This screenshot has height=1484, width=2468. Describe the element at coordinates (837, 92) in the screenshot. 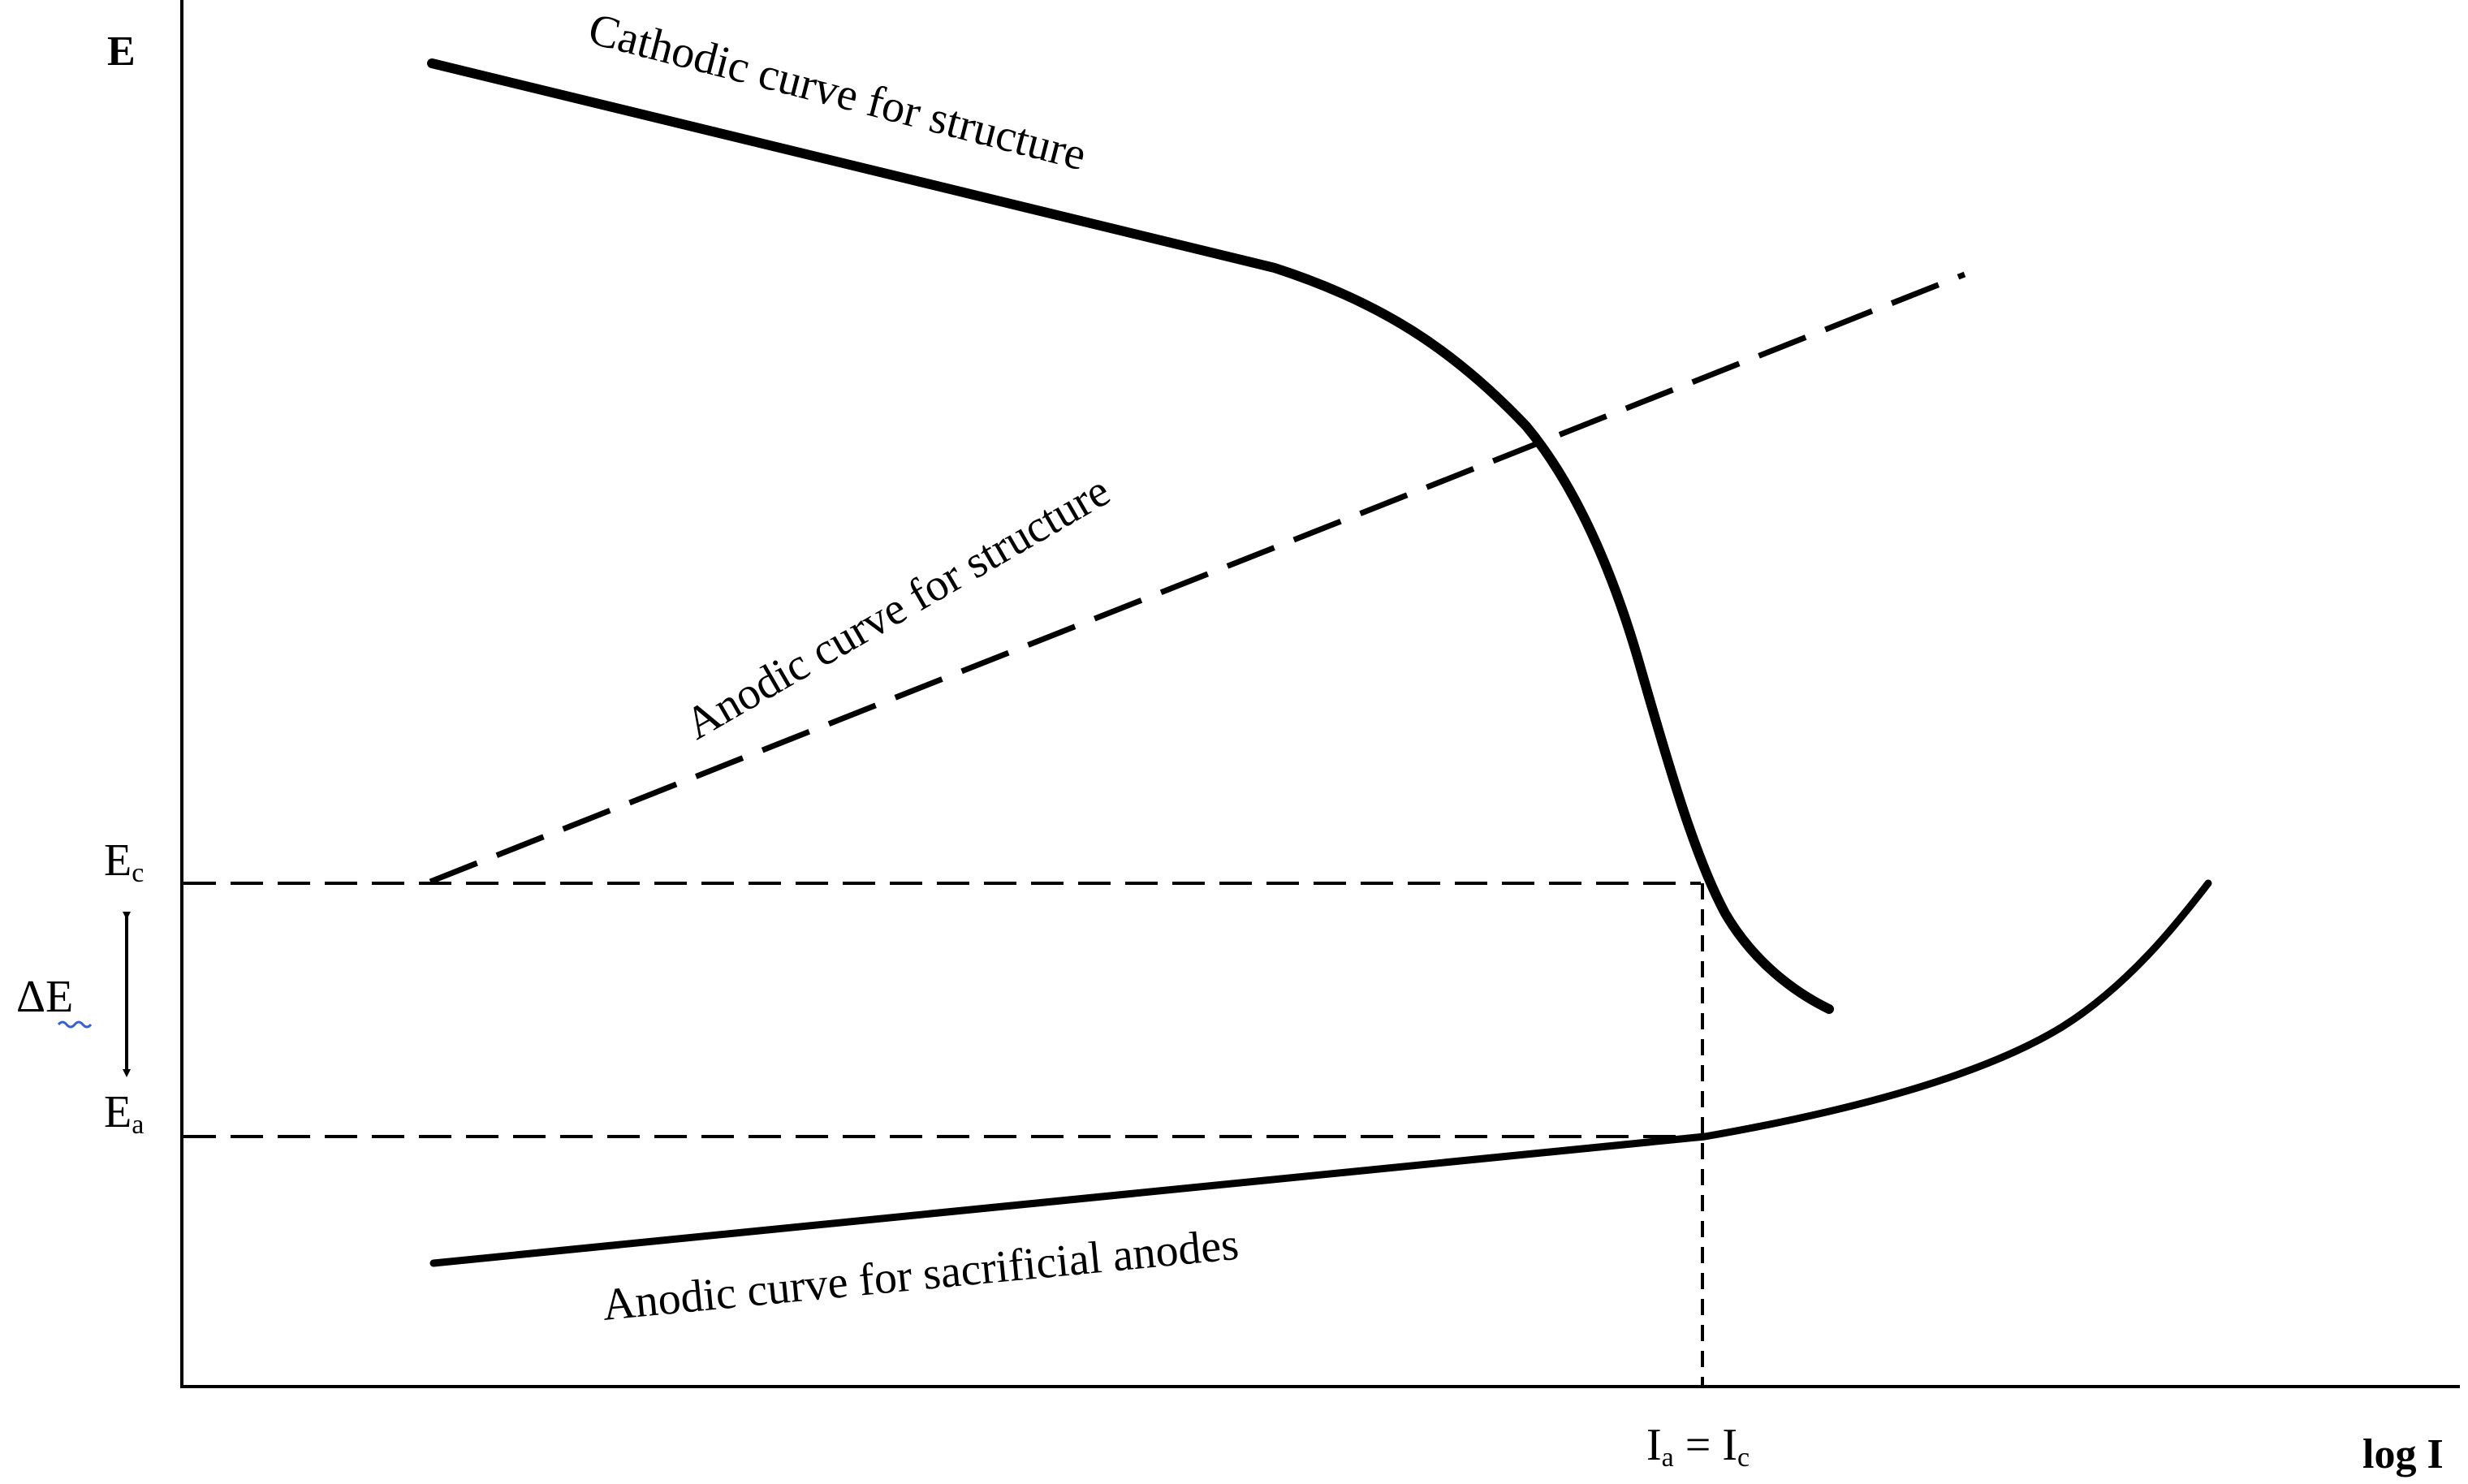

I see `cathodic-structure-label: Cathodic curve for structure` at that location.